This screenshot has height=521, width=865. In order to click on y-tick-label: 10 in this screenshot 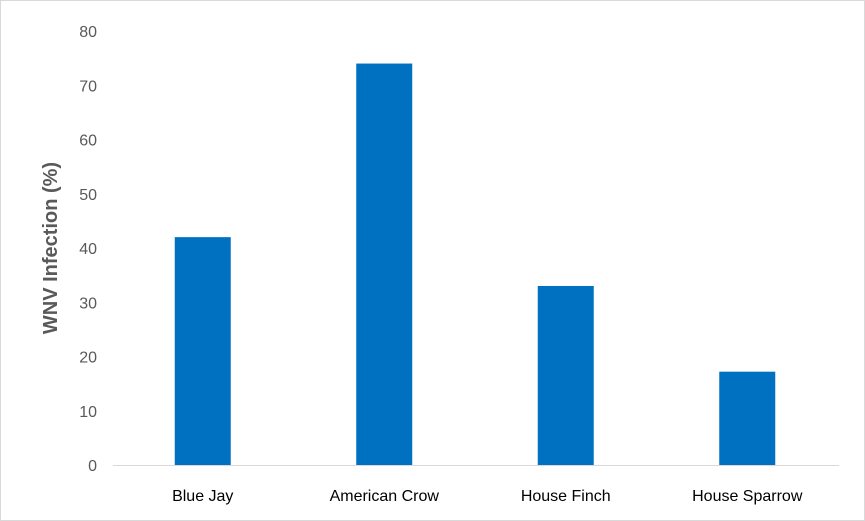, I will do `click(88, 412)`.